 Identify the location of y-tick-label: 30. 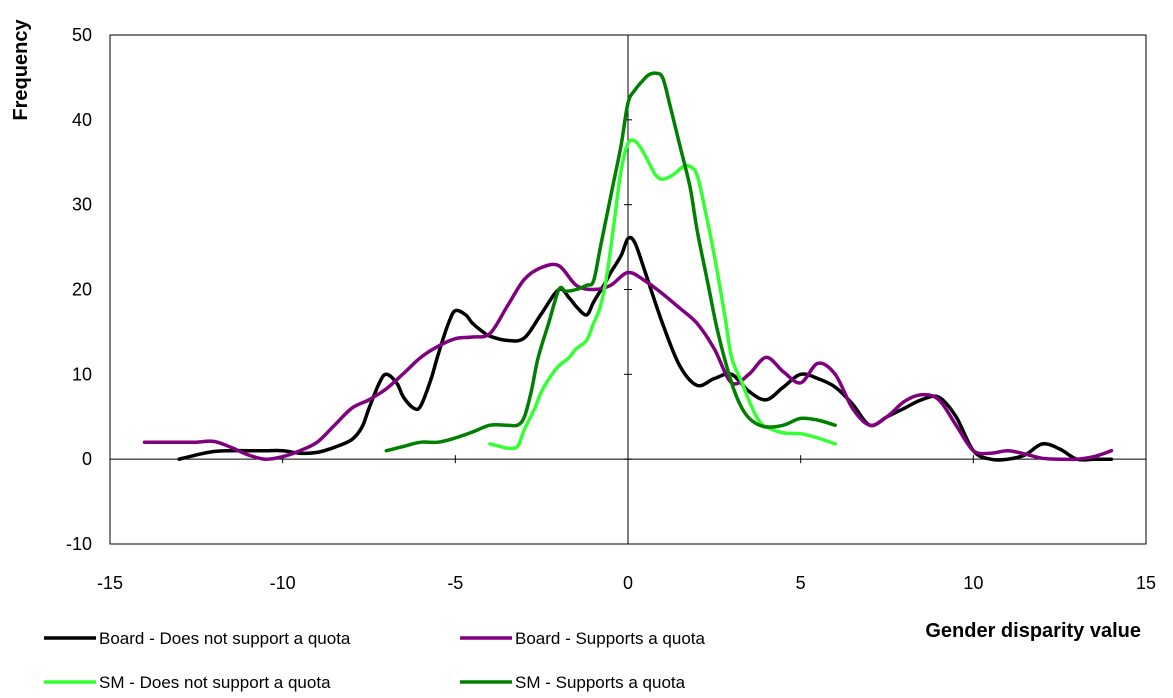
(82, 205).